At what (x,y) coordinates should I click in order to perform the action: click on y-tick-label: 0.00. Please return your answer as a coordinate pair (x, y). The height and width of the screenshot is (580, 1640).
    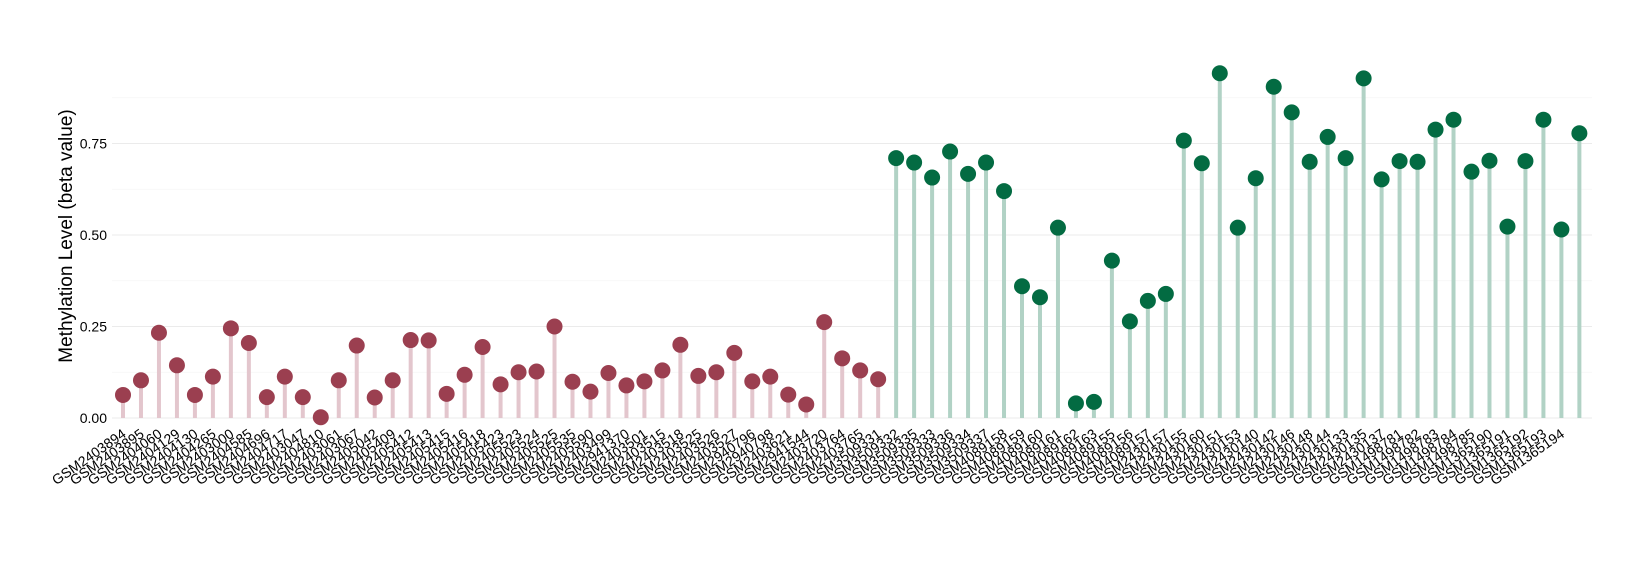
    Looking at the image, I should click on (93, 418).